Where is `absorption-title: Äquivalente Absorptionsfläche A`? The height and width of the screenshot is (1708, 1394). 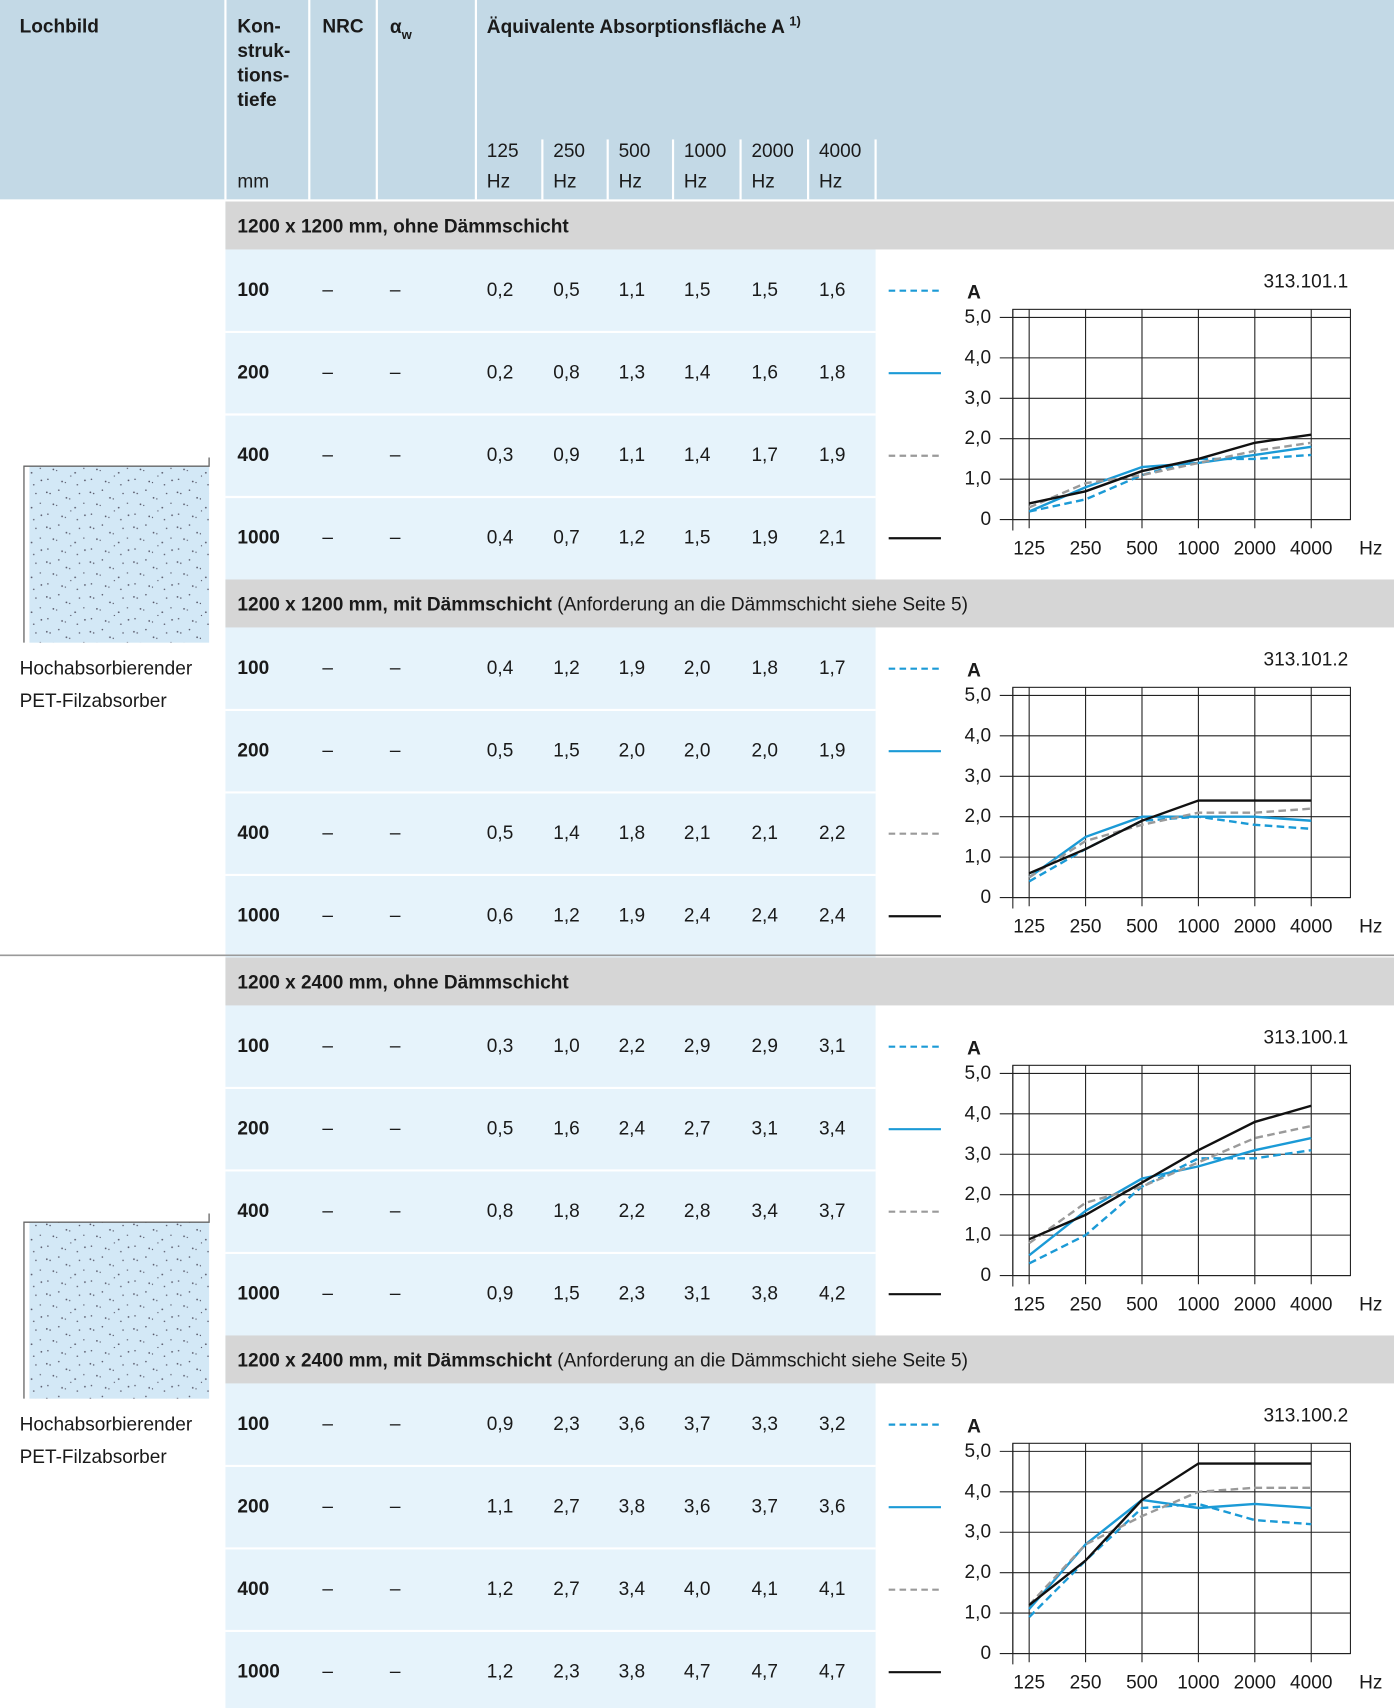 absorption-title: Äquivalente Absorptionsfläche A is located at coordinates (636, 27).